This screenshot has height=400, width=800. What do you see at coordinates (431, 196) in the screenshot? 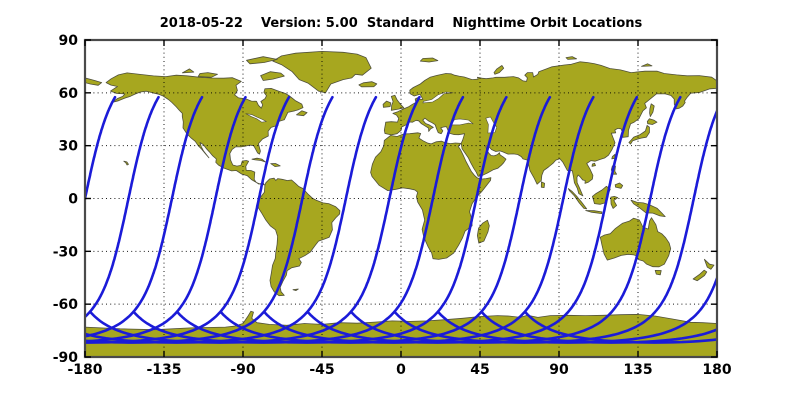
I see `land-africa` at bounding box center [431, 196].